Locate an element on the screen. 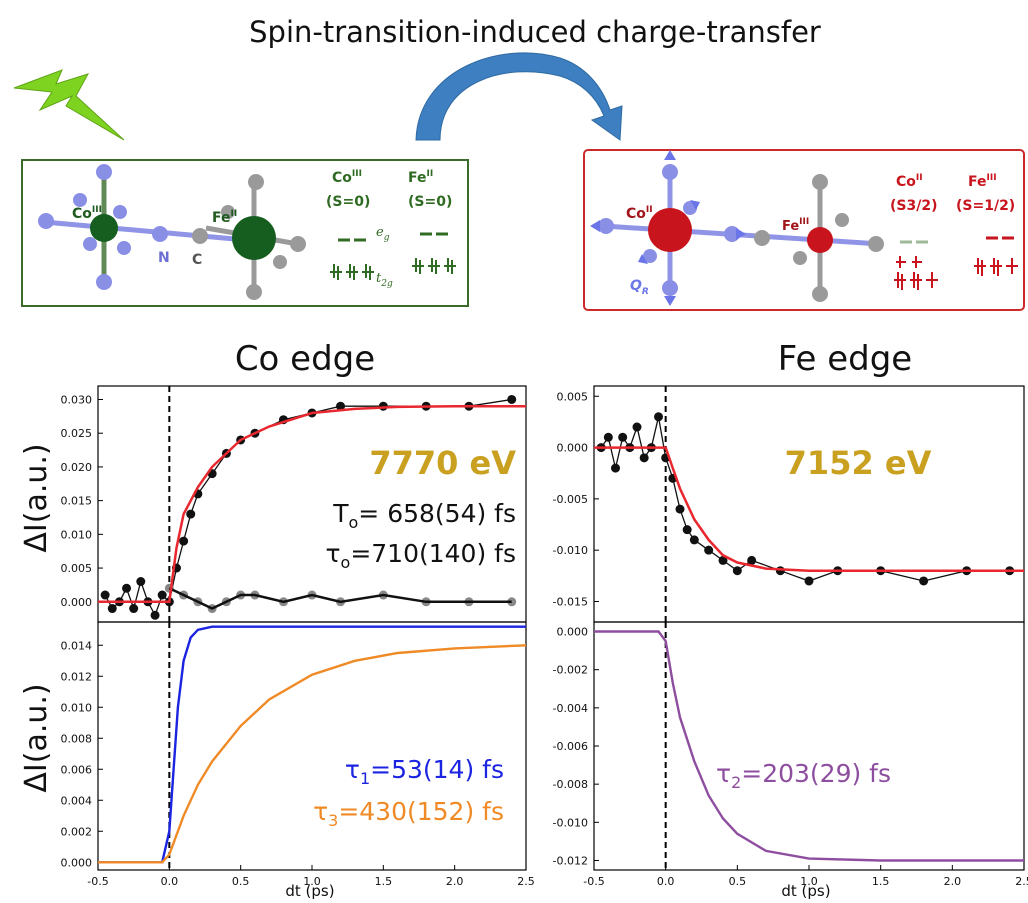 The height and width of the screenshot is (903, 1028). fe-xlabel: dt (ps) is located at coordinates (805, 891).